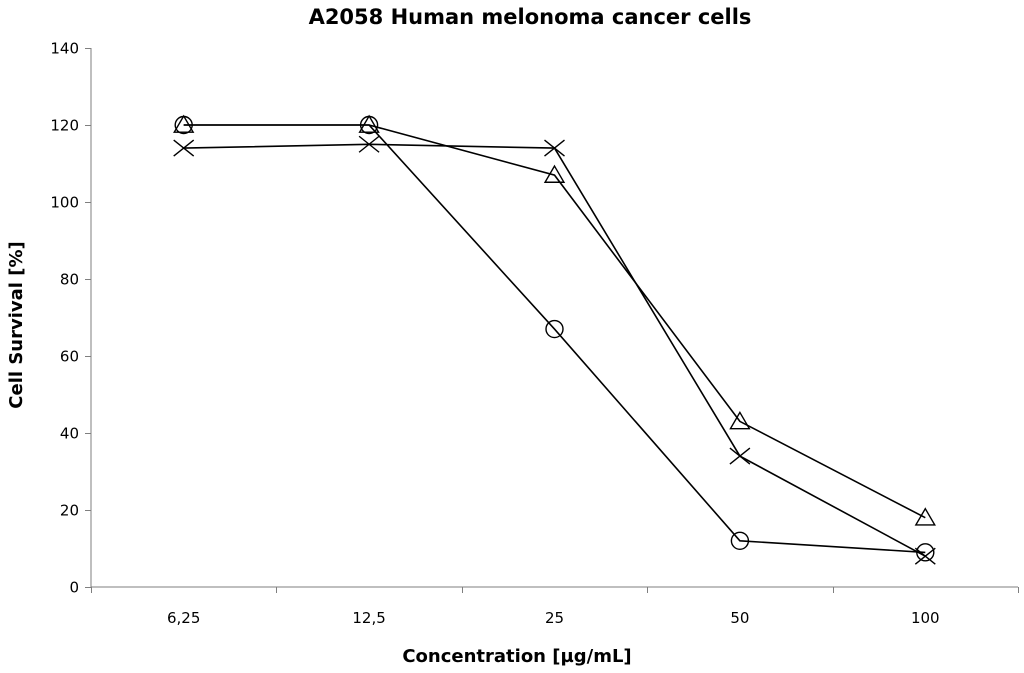  I want to click on y-tick-label: 80, so click(69, 280).